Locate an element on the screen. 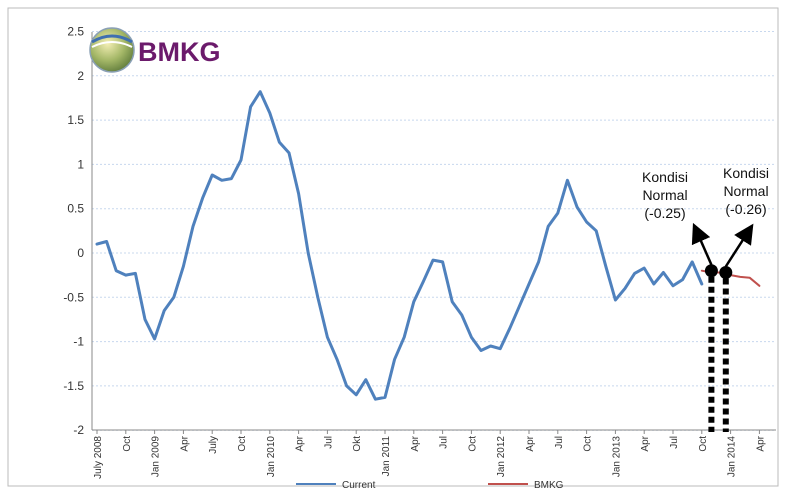 This screenshot has height=498, width=786. legend-label: Current is located at coordinates (359, 485).